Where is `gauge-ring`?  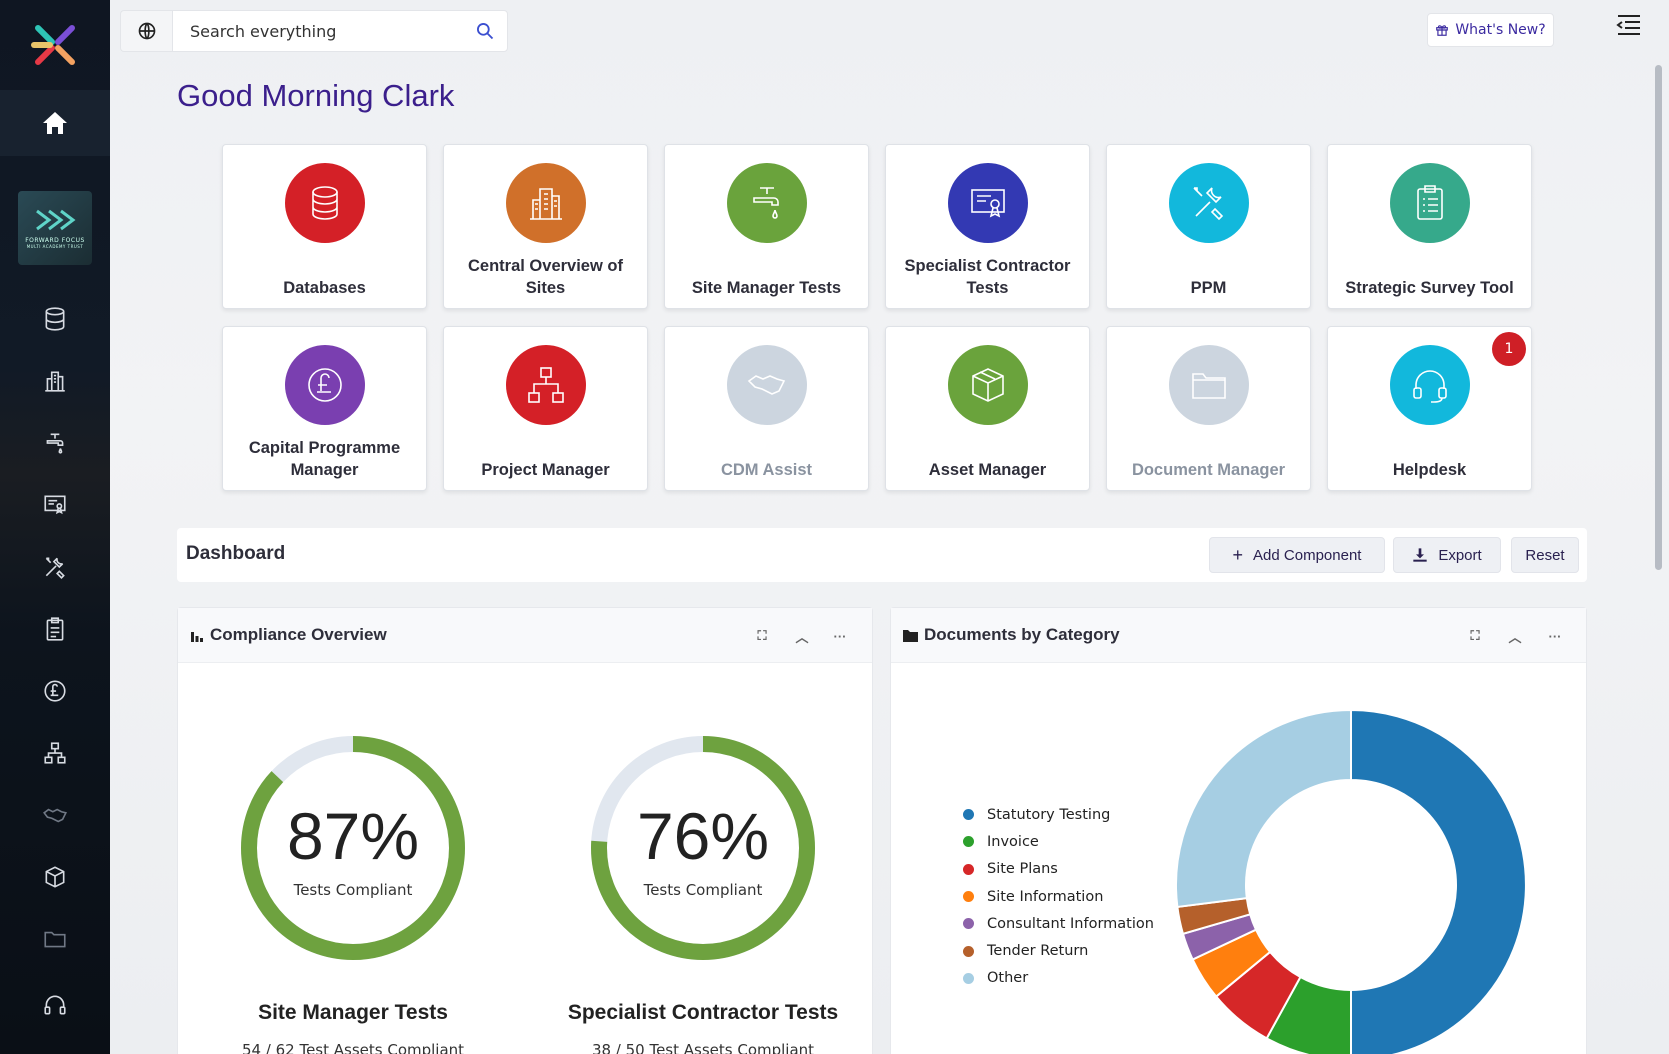
gauge-ring is located at coordinates (353, 848).